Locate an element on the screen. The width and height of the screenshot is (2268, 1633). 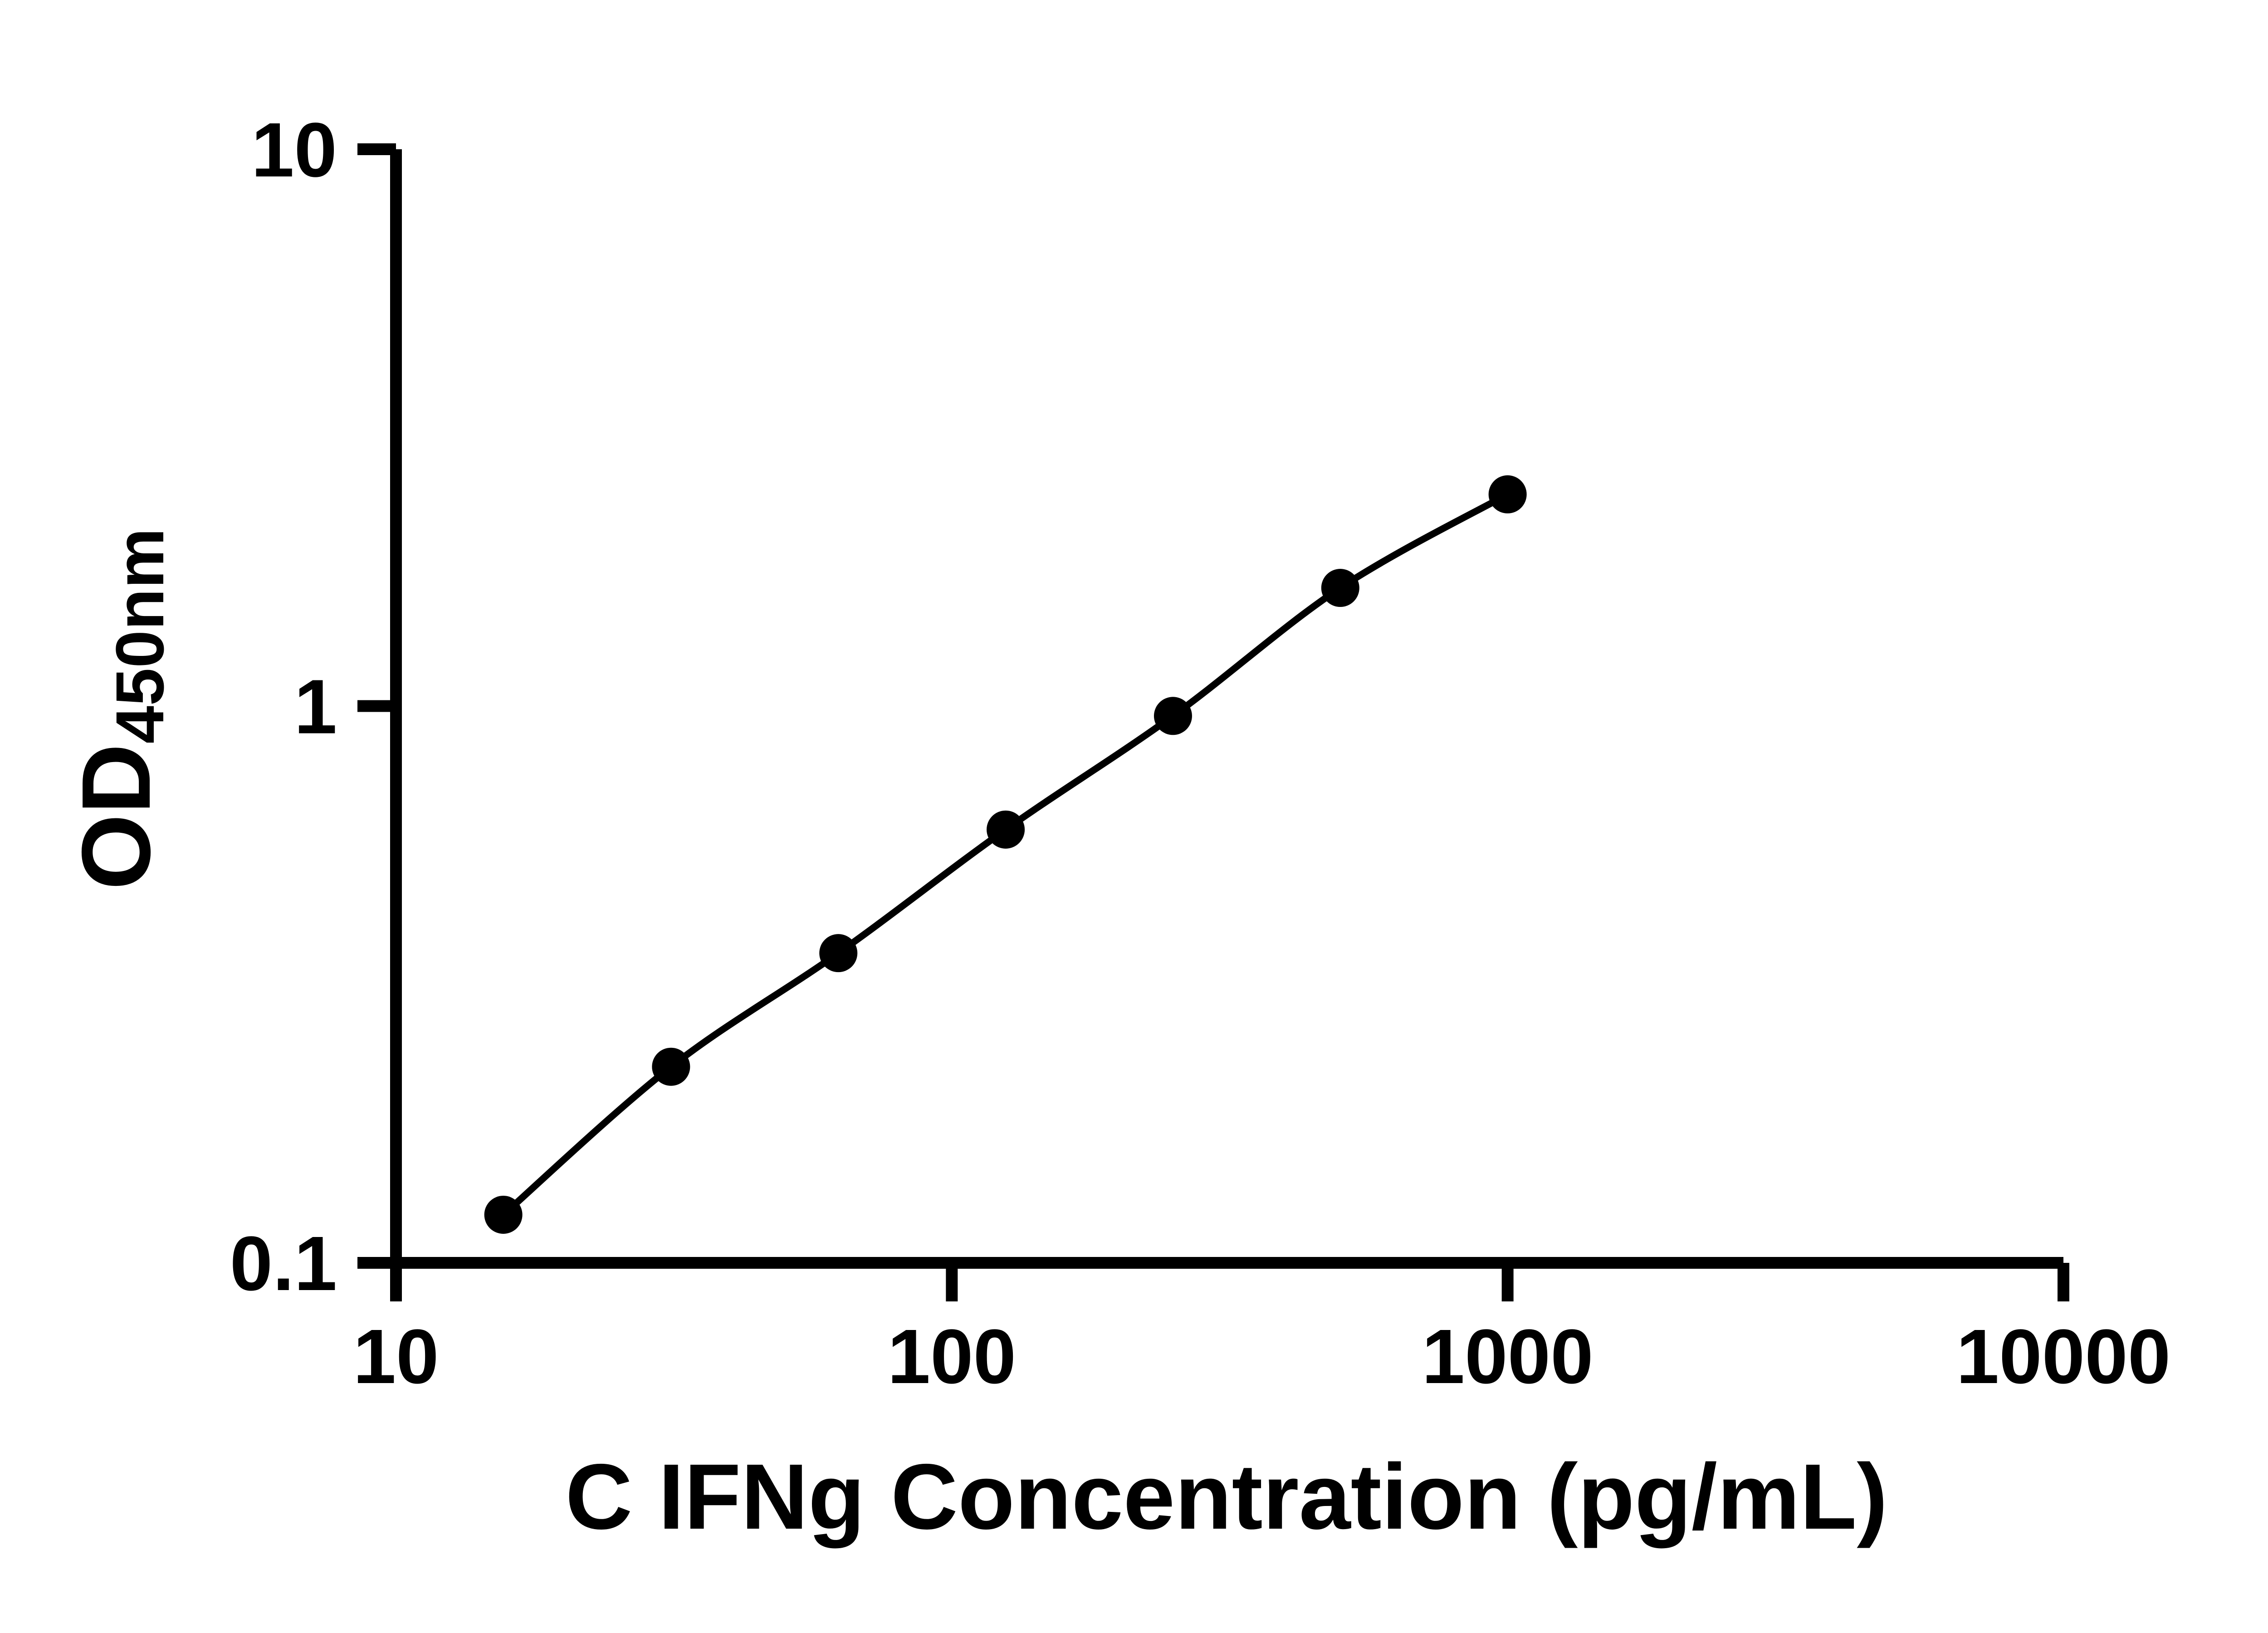
y-axis-title-subscript: 450nm is located at coordinates (140, 635).